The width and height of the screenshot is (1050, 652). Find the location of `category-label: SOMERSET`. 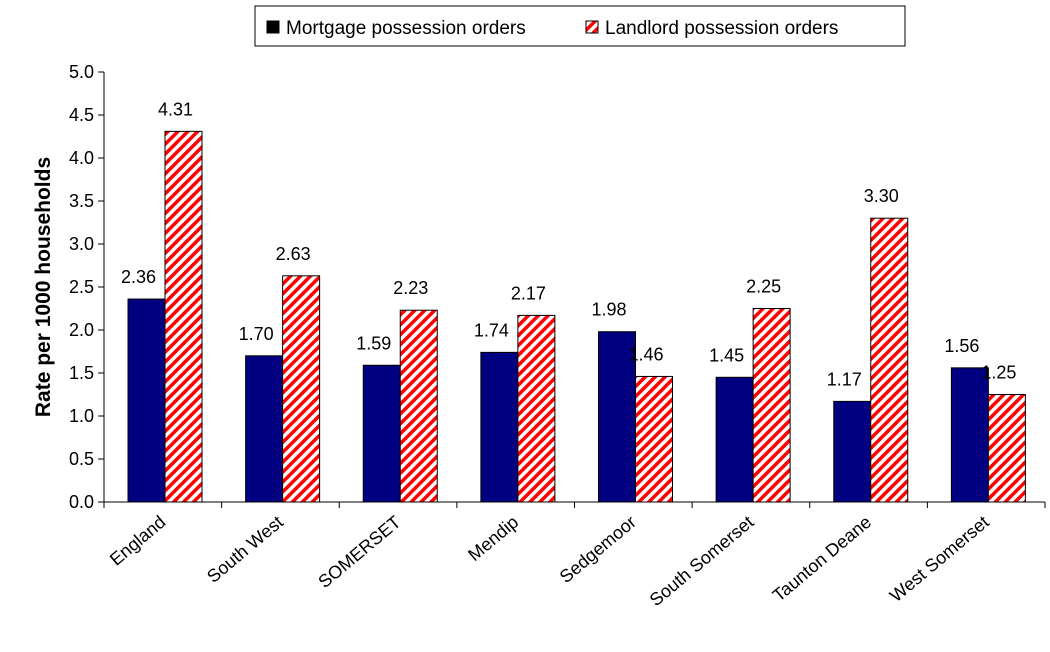

category-label: SOMERSET is located at coordinates (359, 552).